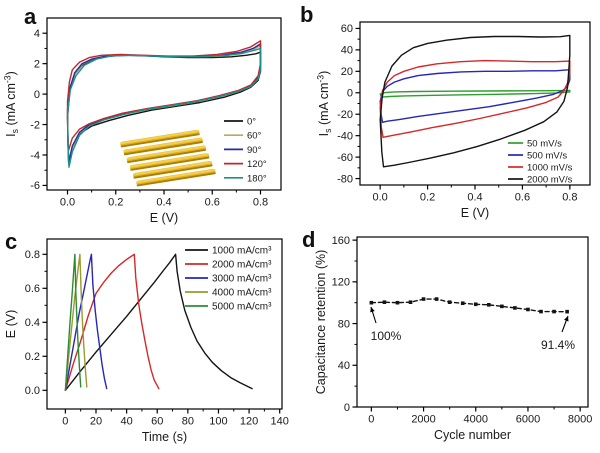 This screenshot has width=600, height=453. What do you see at coordinates (345, 115) in the screenshot?
I see `y-tick-label: -20` at bounding box center [345, 115].